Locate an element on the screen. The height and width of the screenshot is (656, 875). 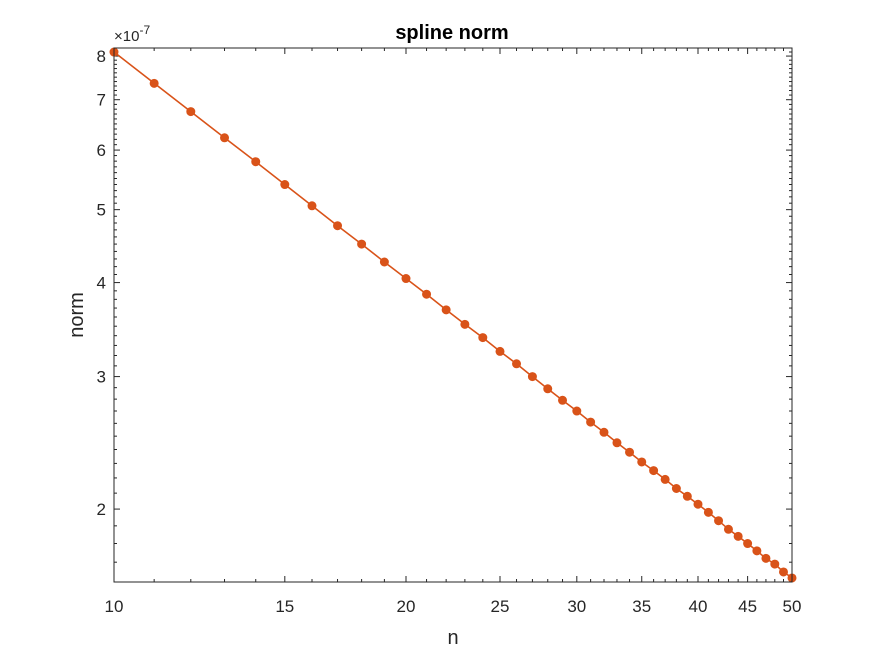
x-tick-label: 50 is located at coordinates (792, 606).